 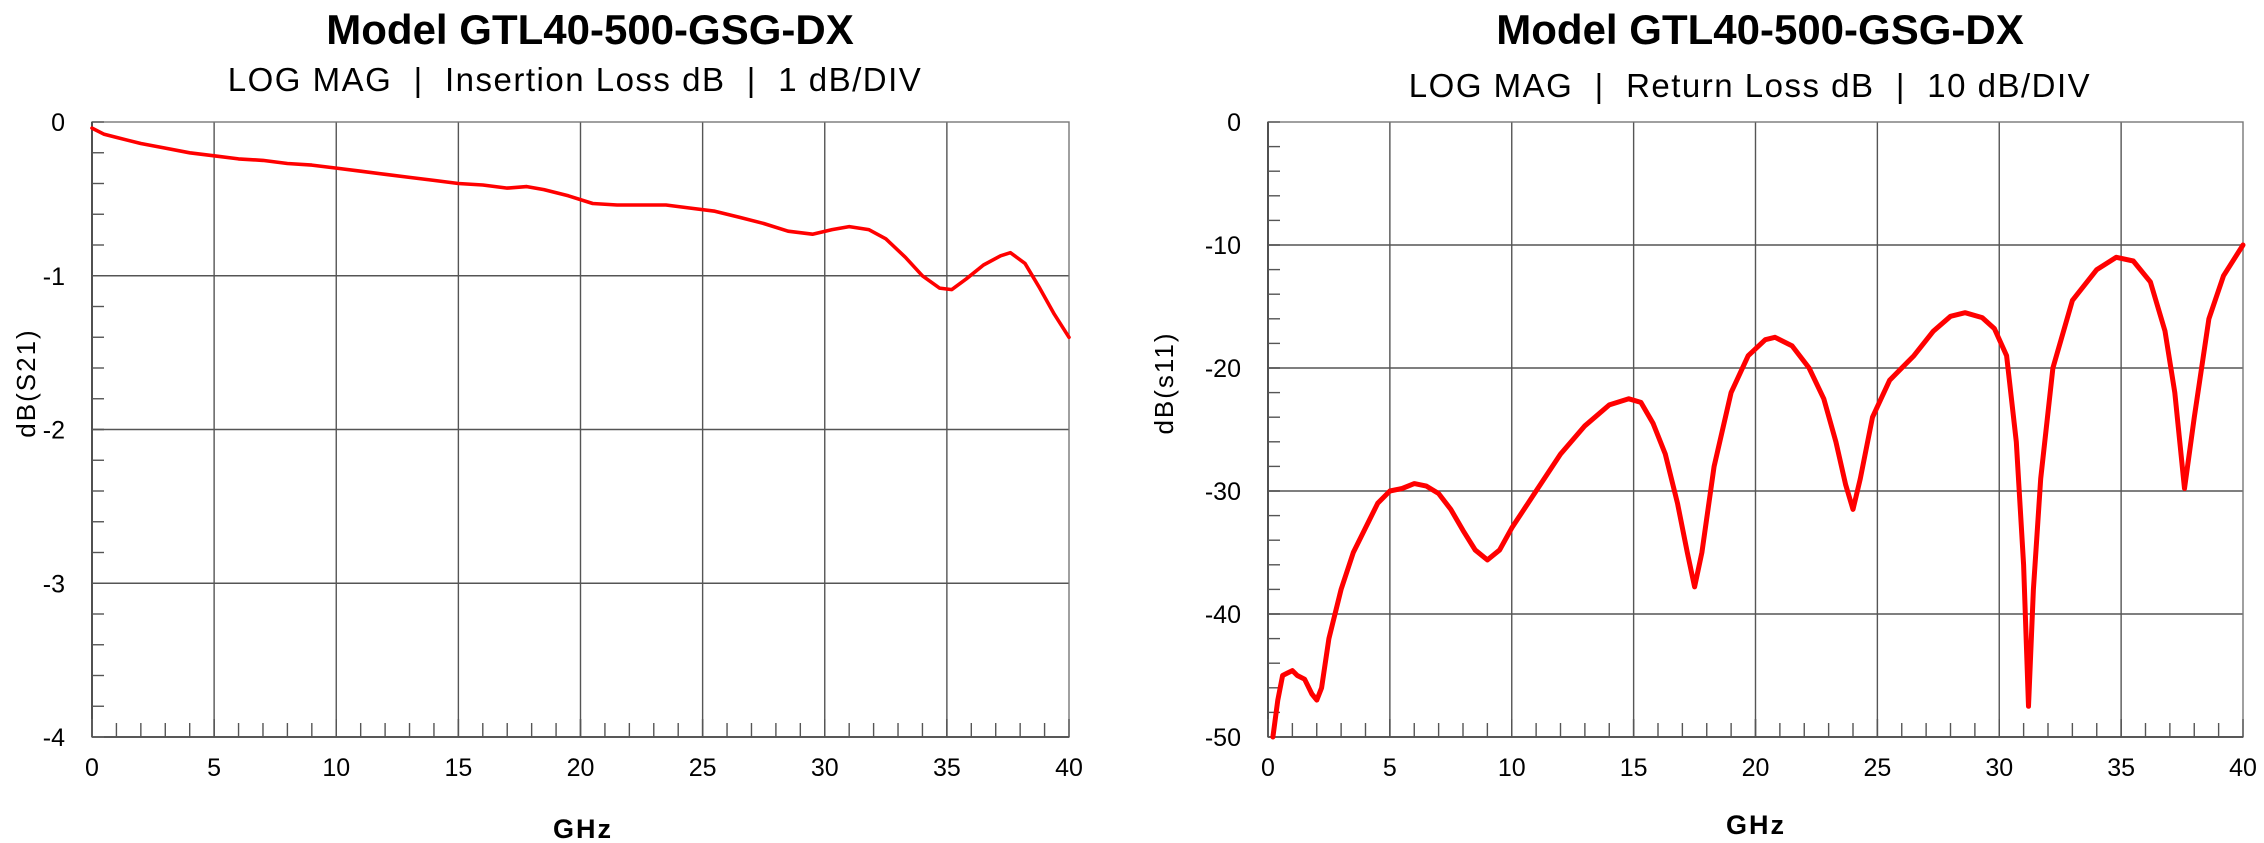 I want to click on chart-subtitle: LOG MAG | Insertion Loss dB | 1 dB/DIV, so click(x=575, y=79).